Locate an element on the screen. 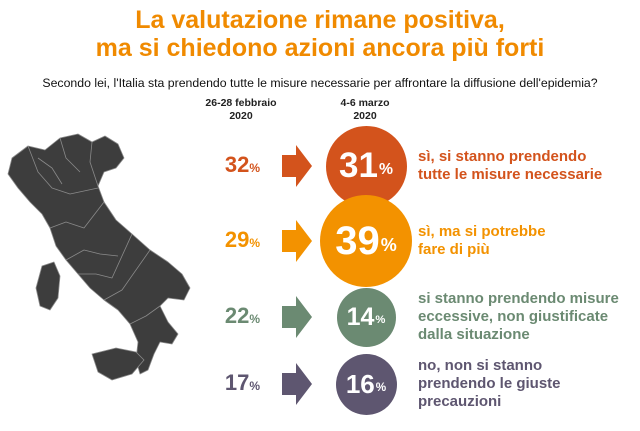 This screenshot has width=640, height=431. previous-value: 29% is located at coordinates (230, 241).